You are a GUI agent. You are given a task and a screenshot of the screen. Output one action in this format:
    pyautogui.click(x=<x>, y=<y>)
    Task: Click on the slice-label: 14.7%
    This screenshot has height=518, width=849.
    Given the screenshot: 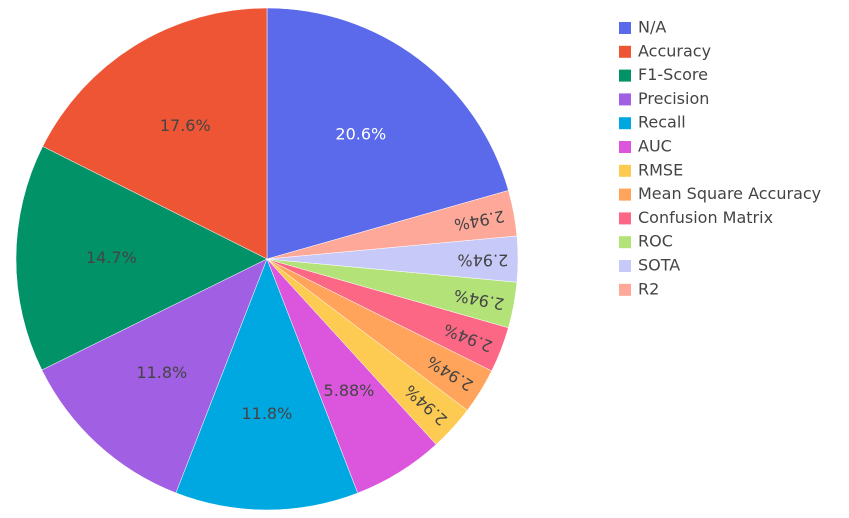 What is the action you would take?
    pyautogui.click(x=111, y=257)
    